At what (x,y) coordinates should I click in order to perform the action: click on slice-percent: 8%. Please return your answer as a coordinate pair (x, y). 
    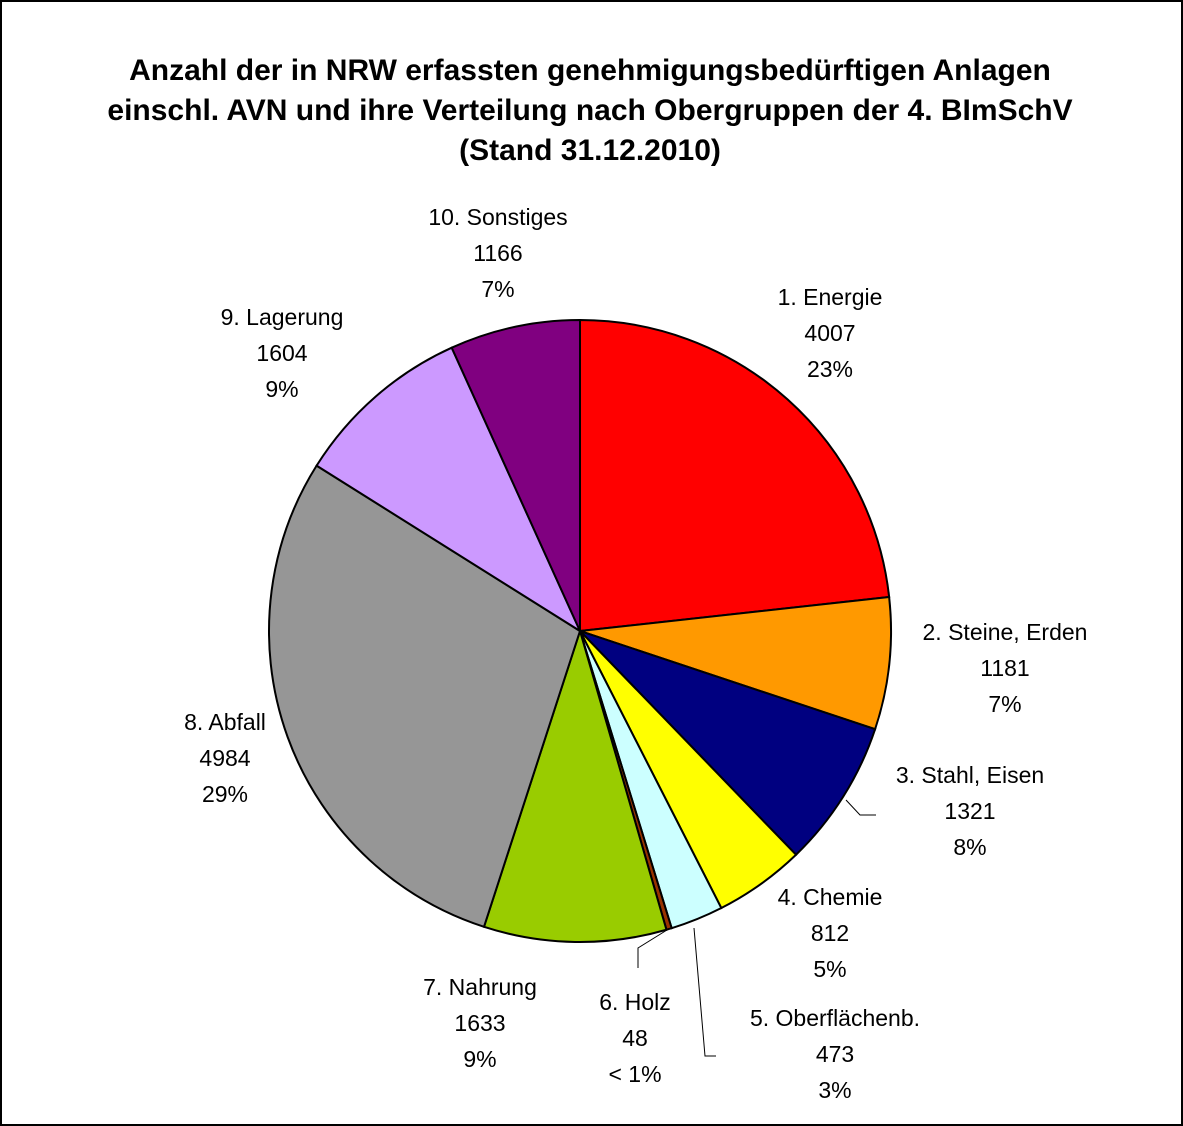
    Looking at the image, I should click on (969, 847).